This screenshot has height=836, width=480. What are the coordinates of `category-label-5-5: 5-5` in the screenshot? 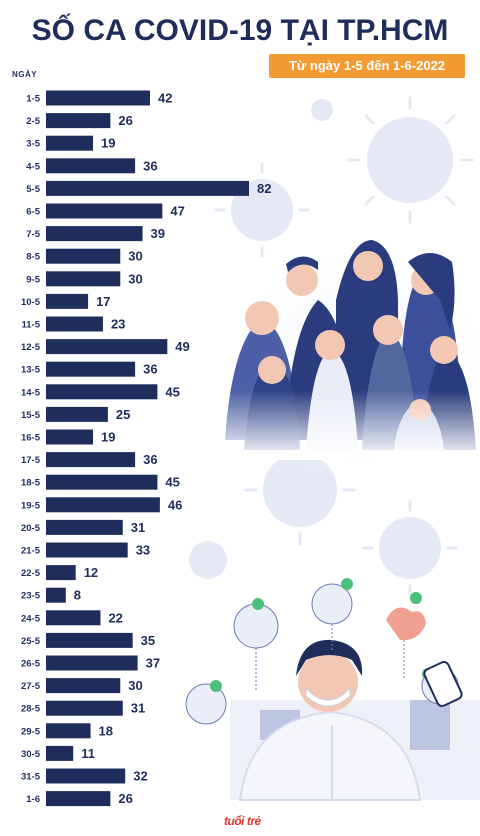 It's located at (33, 189).